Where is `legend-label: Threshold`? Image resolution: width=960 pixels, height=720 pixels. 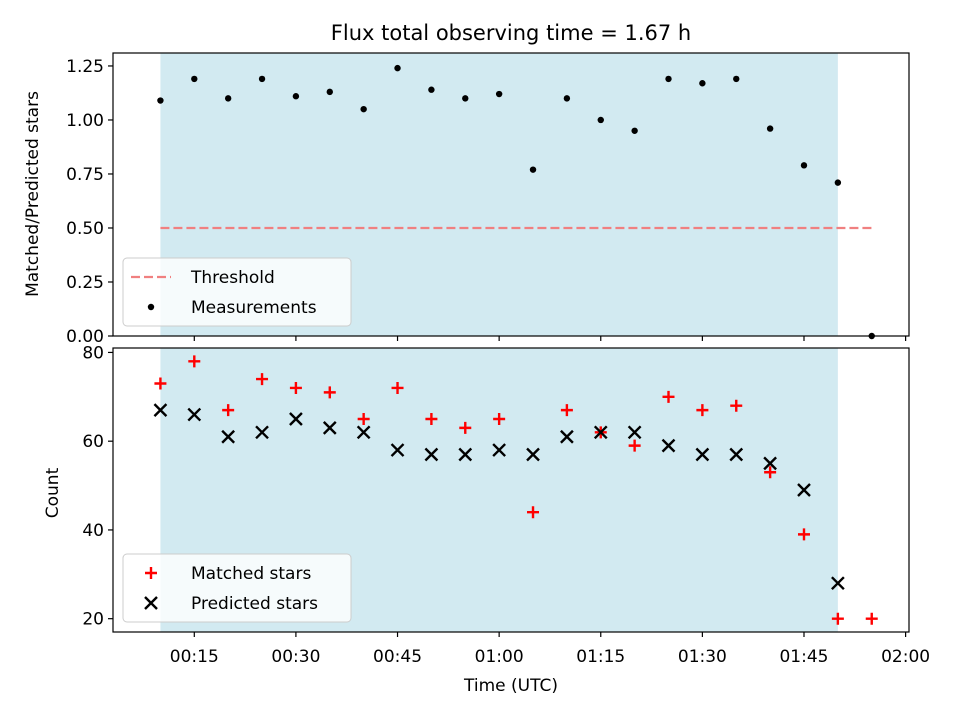 legend-label: Threshold is located at coordinates (232, 278).